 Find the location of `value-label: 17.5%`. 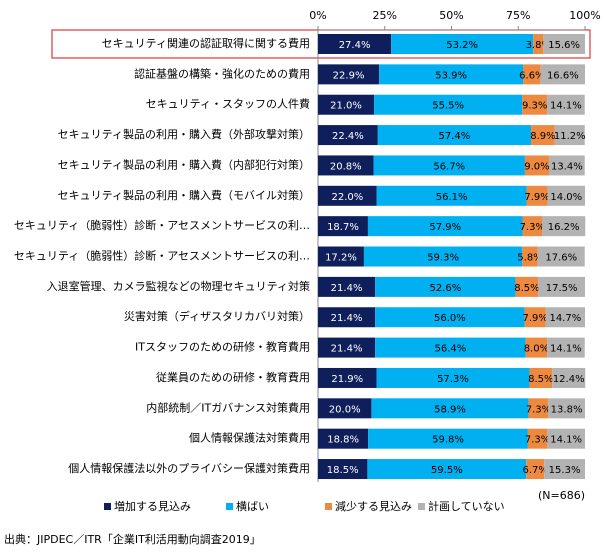

value-label: 17.5% is located at coordinates (562, 288).